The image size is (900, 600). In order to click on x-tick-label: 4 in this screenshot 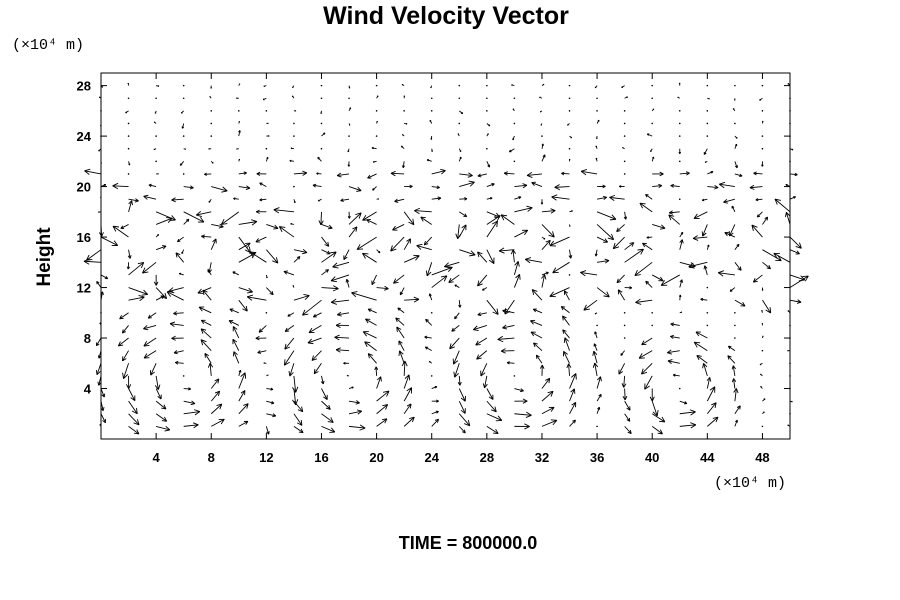, I will do `click(157, 457)`.